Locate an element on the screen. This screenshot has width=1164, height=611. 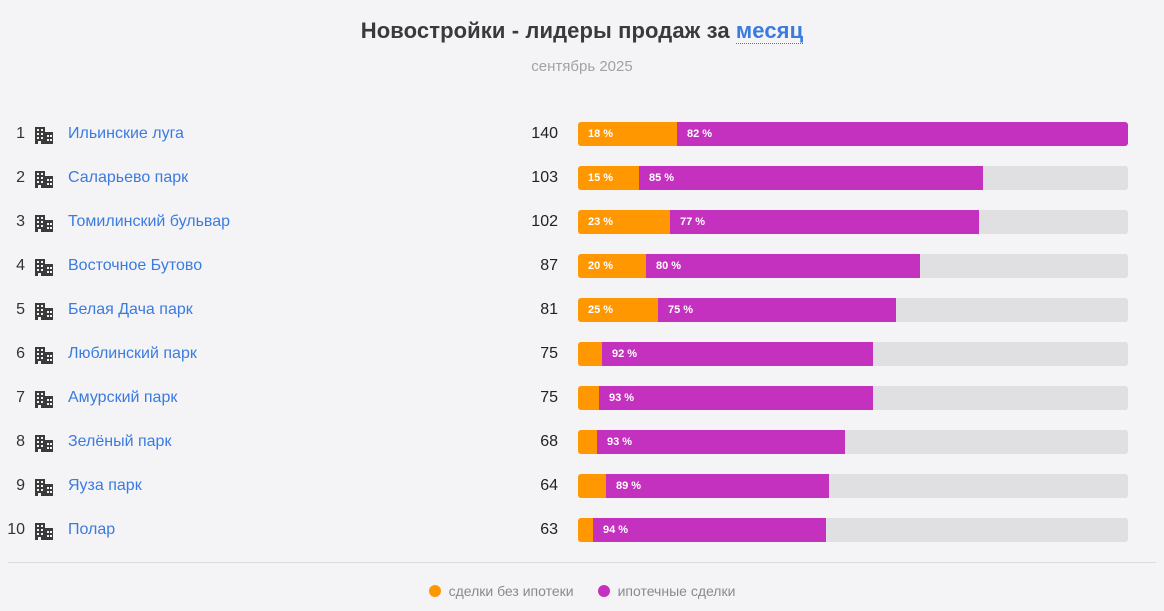
table-row: 4 Восточное Бутово 87 20 % 80 % is located at coordinates (582, 267).